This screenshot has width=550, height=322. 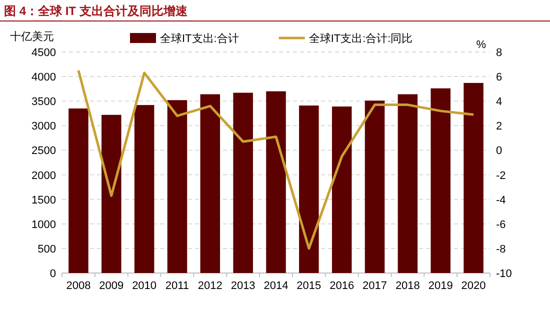 What do you see at coordinates (177, 286) in the screenshot?
I see `x-tick-label: 2011` at bounding box center [177, 286].